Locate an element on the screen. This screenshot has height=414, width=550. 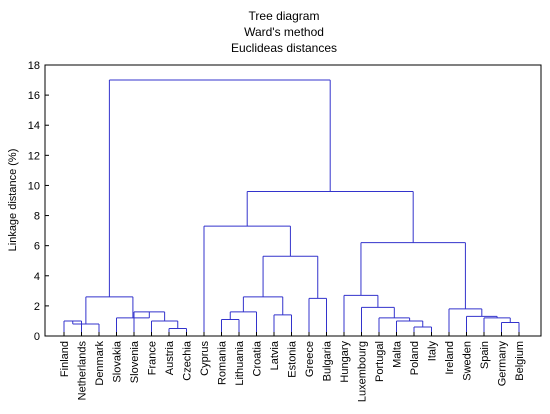
leaf-label-ireland: Ireland is located at coordinates (450, 358).